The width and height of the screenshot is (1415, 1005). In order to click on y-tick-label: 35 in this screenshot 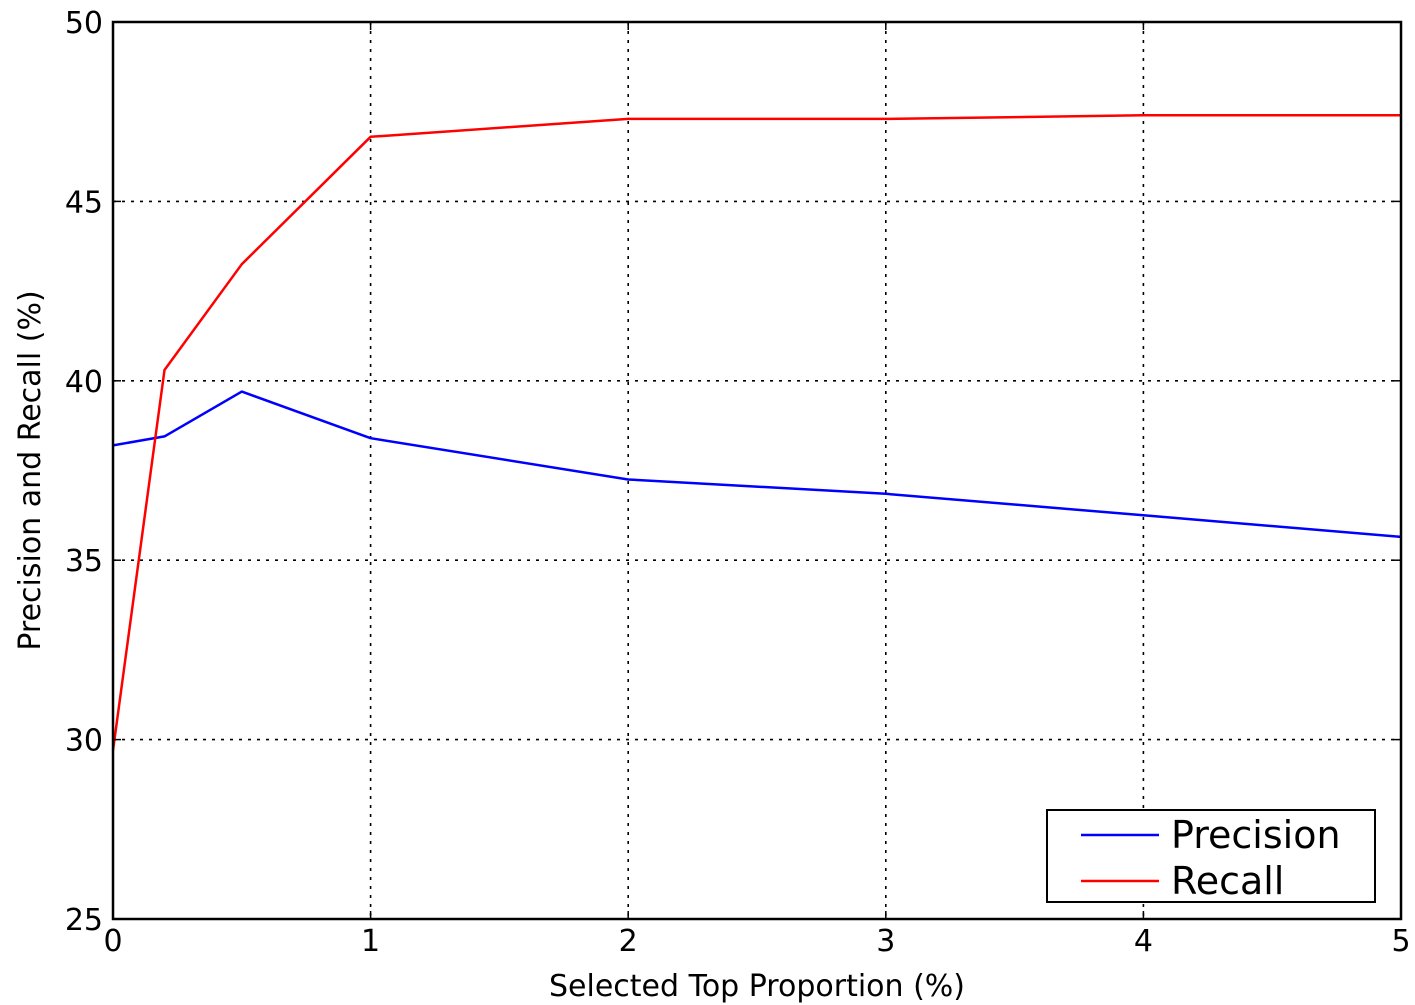, I will do `click(84, 561)`.